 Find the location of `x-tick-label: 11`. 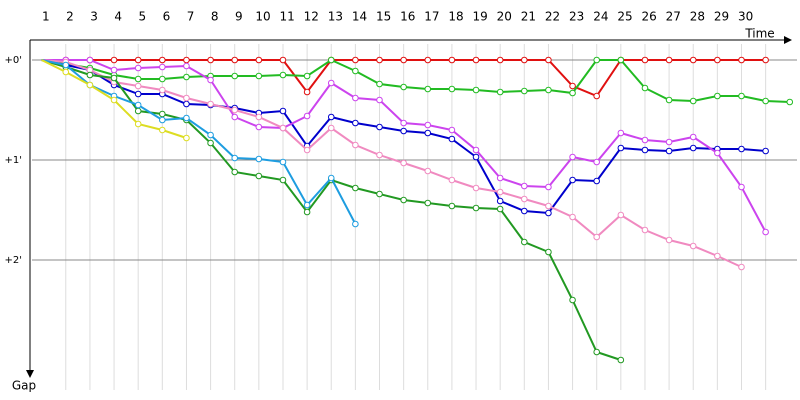

x-tick-label: 11 is located at coordinates (286, 17).